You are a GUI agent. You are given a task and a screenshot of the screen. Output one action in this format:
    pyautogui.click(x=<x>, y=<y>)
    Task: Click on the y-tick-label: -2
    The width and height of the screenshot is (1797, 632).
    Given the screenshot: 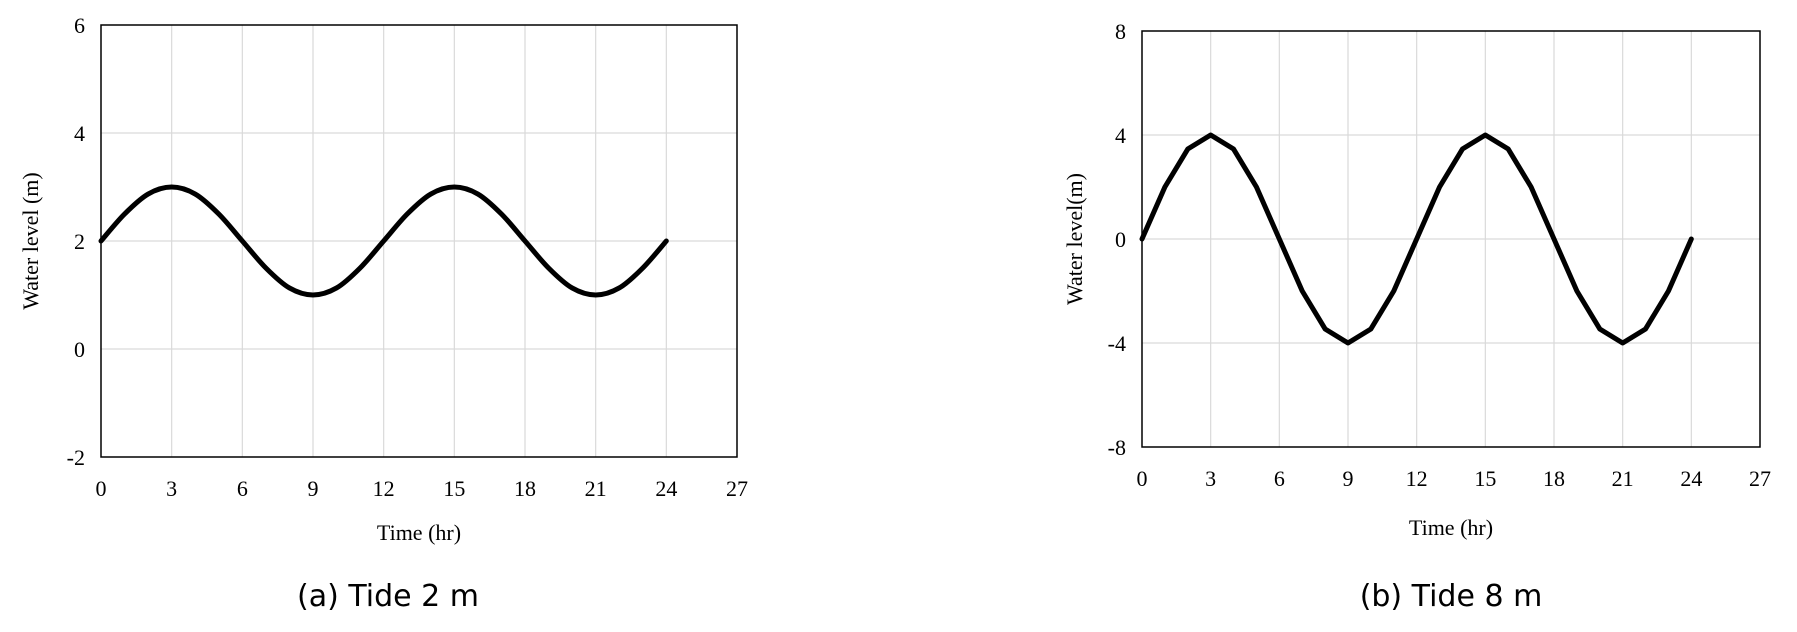 What is the action you would take?
    pyautogui.click(x=76, y=457)
    